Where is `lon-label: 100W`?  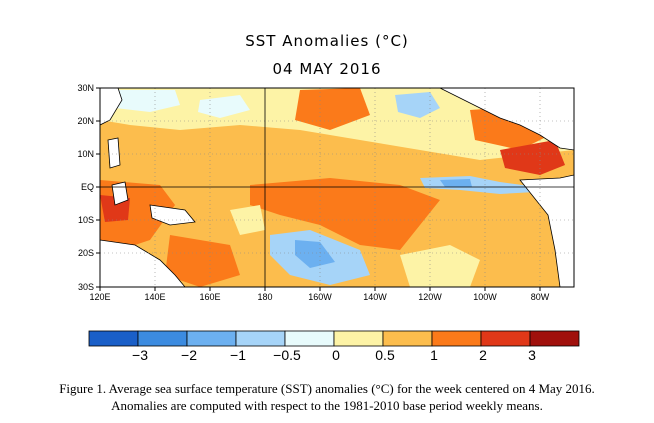
lon-label: 100W is located at coordinates (485, 297).